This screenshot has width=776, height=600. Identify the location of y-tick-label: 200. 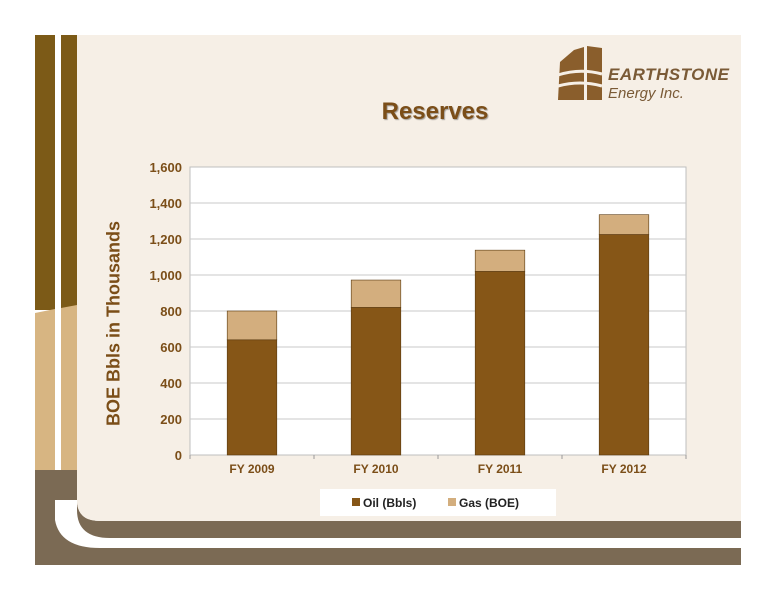
(171, 419).